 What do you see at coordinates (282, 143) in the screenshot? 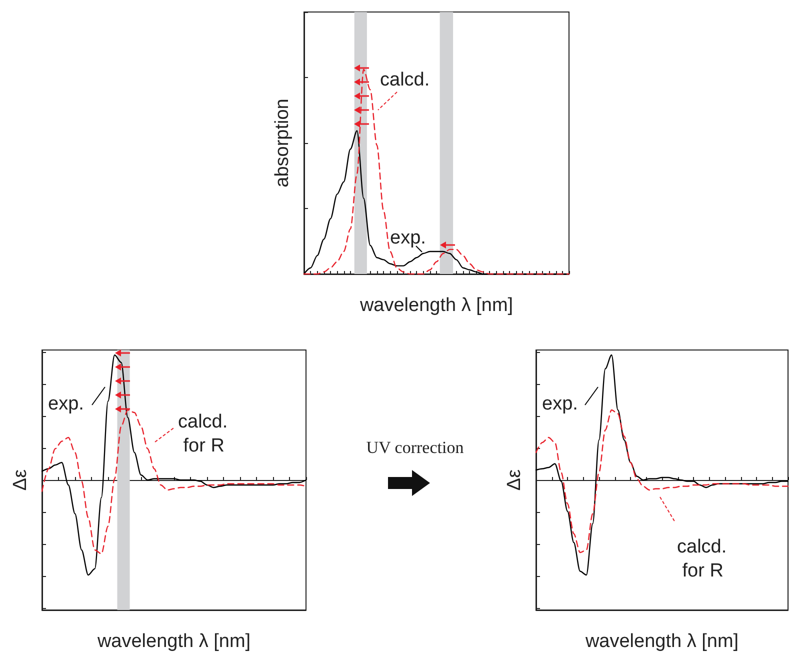
I see `y-axis-title: absorption` at bounding box center [282, 143].